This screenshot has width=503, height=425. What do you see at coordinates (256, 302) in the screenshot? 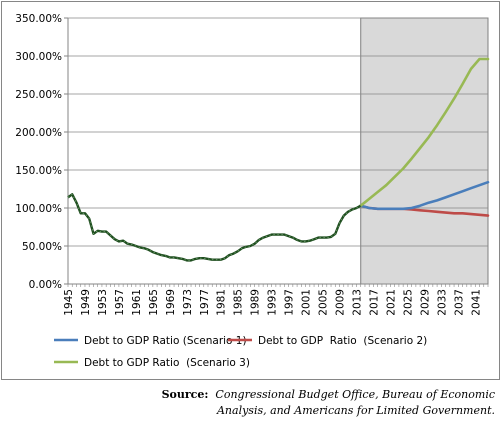
I see `x-tick-label: 1989` at bounding box center [256, 302].